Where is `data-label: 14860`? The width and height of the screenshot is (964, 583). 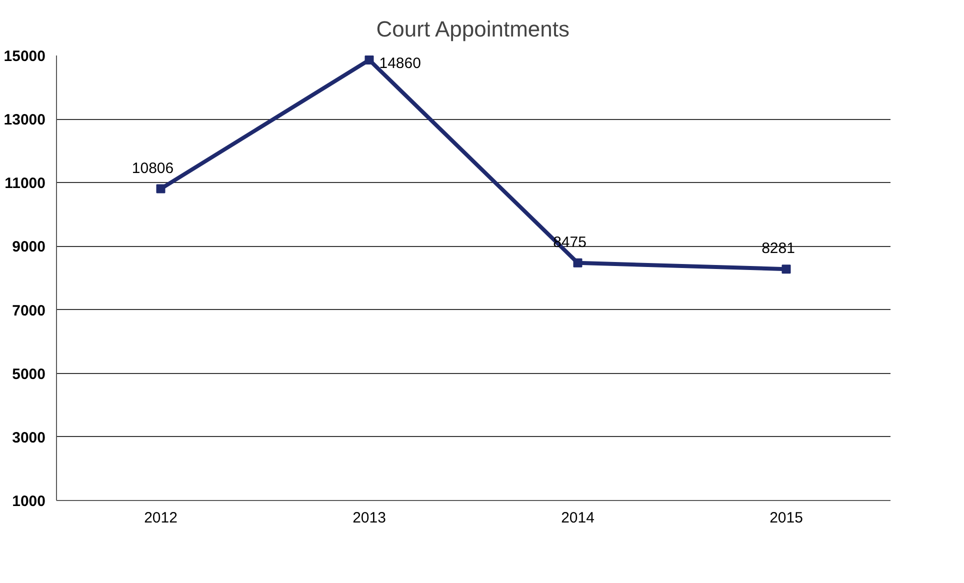
data-label: 14860 is located at coordinates (400, 63).